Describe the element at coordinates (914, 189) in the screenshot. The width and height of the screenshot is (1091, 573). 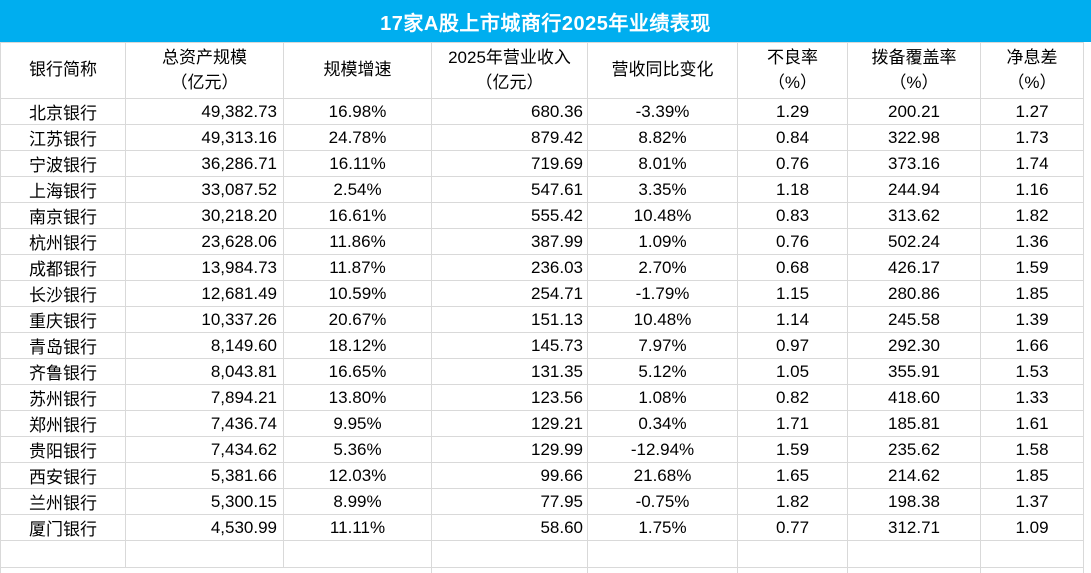
I see `cell-provision-coverage: 244.94` at that location.